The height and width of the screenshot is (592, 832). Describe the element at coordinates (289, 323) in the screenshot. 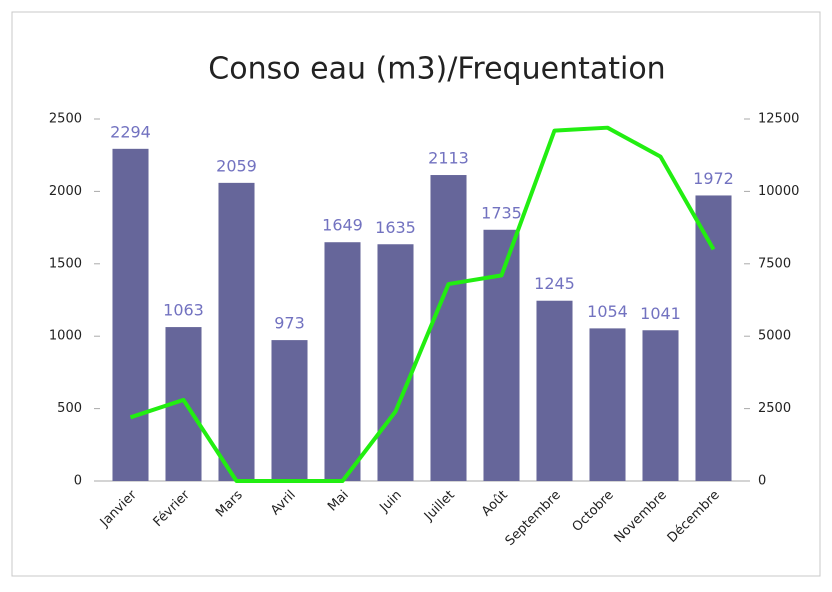

I see `value-label: 973` at that location.